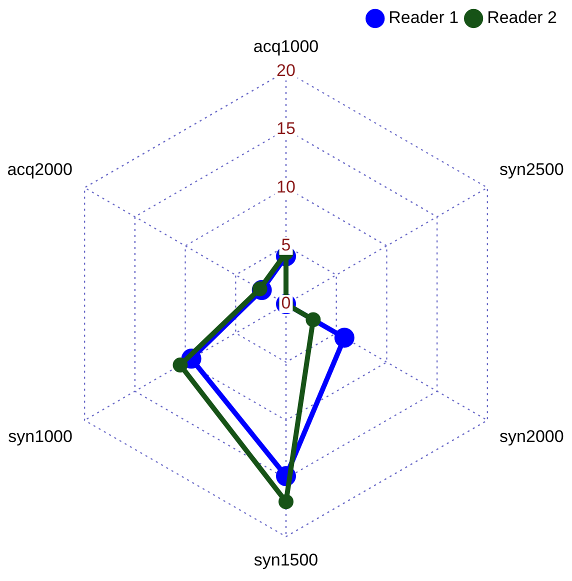 Image resolution: width=572 pixels, height=581 pixels. I want to click on spoke-label: syn1500, so click(286, 560).